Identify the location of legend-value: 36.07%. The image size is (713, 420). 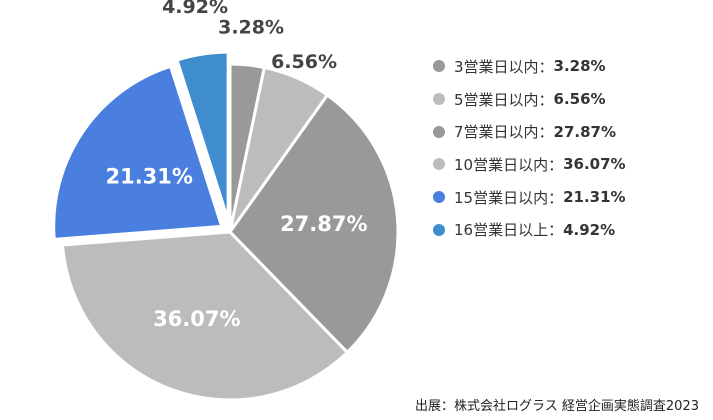
(594, 164).